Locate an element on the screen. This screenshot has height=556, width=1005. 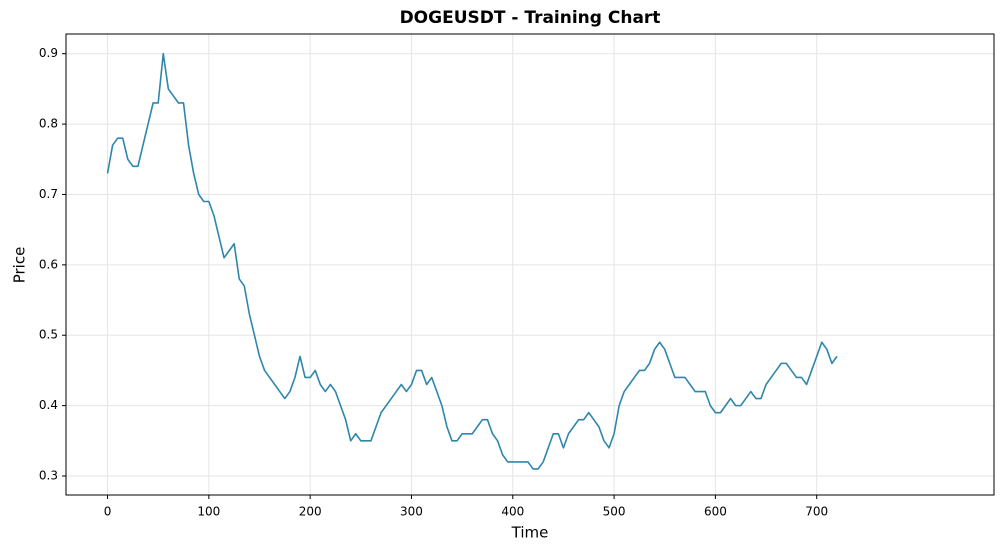
x-tick-label: 200 is located at coordinates (310, 512).